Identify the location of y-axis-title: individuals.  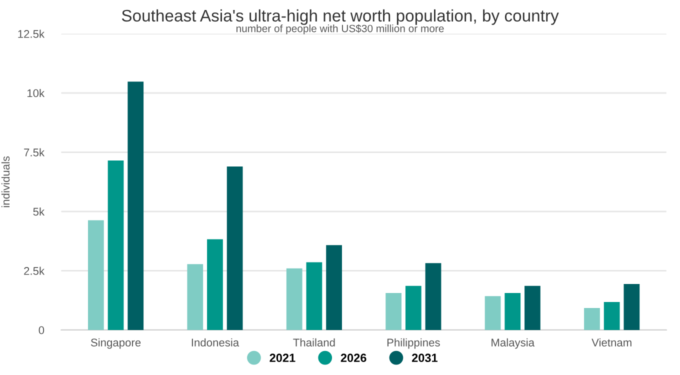
(5, 182).